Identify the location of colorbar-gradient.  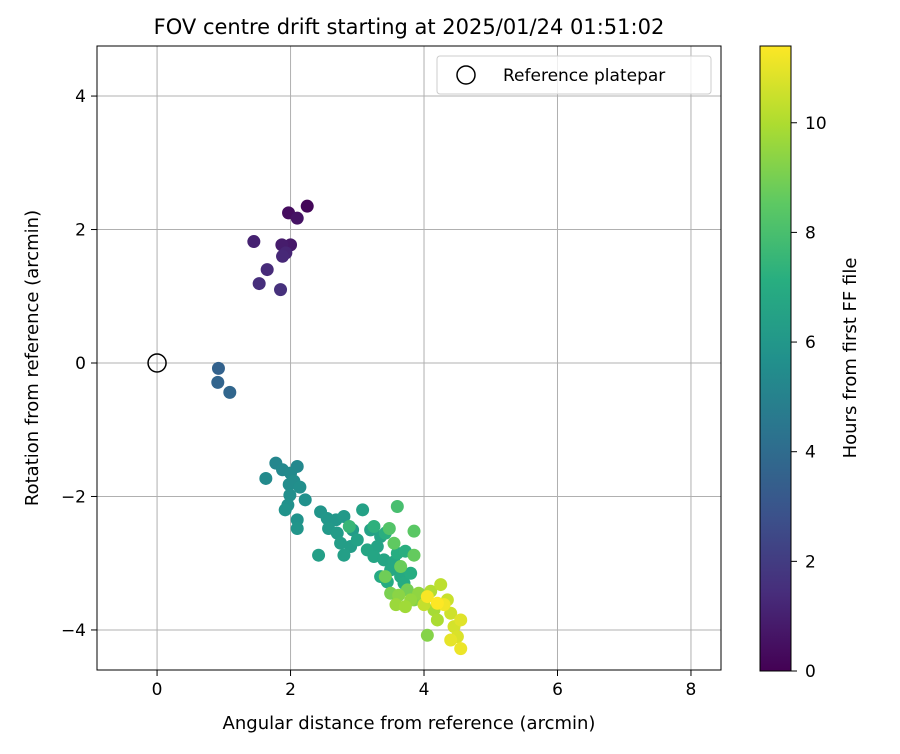
(775, 358).